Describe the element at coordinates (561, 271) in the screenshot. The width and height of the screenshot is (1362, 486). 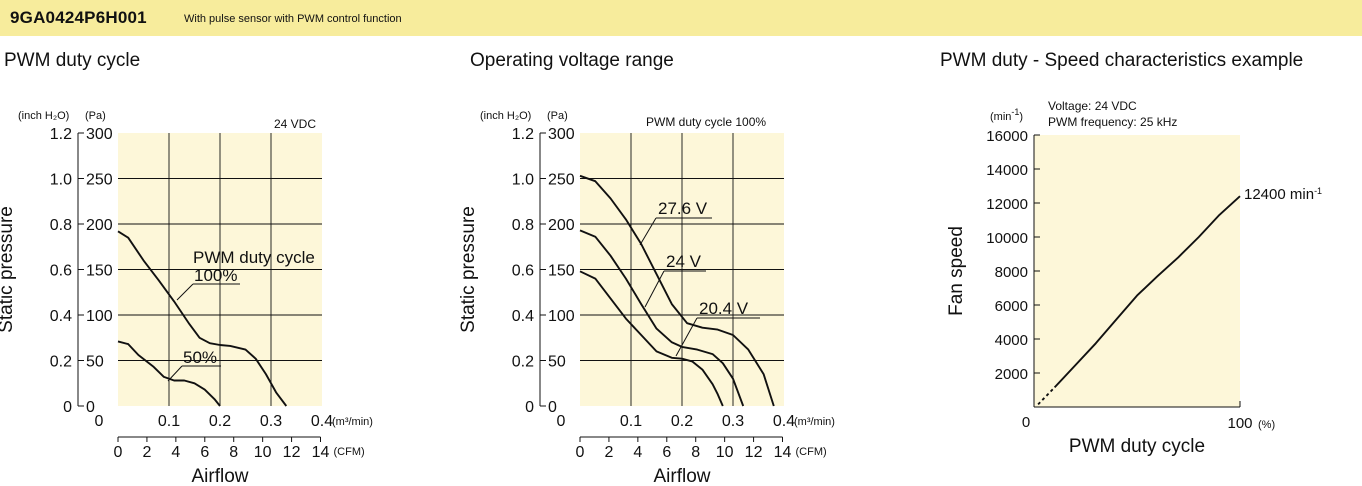
I see `chart2-y-tick-label-pa: 150` at that location.